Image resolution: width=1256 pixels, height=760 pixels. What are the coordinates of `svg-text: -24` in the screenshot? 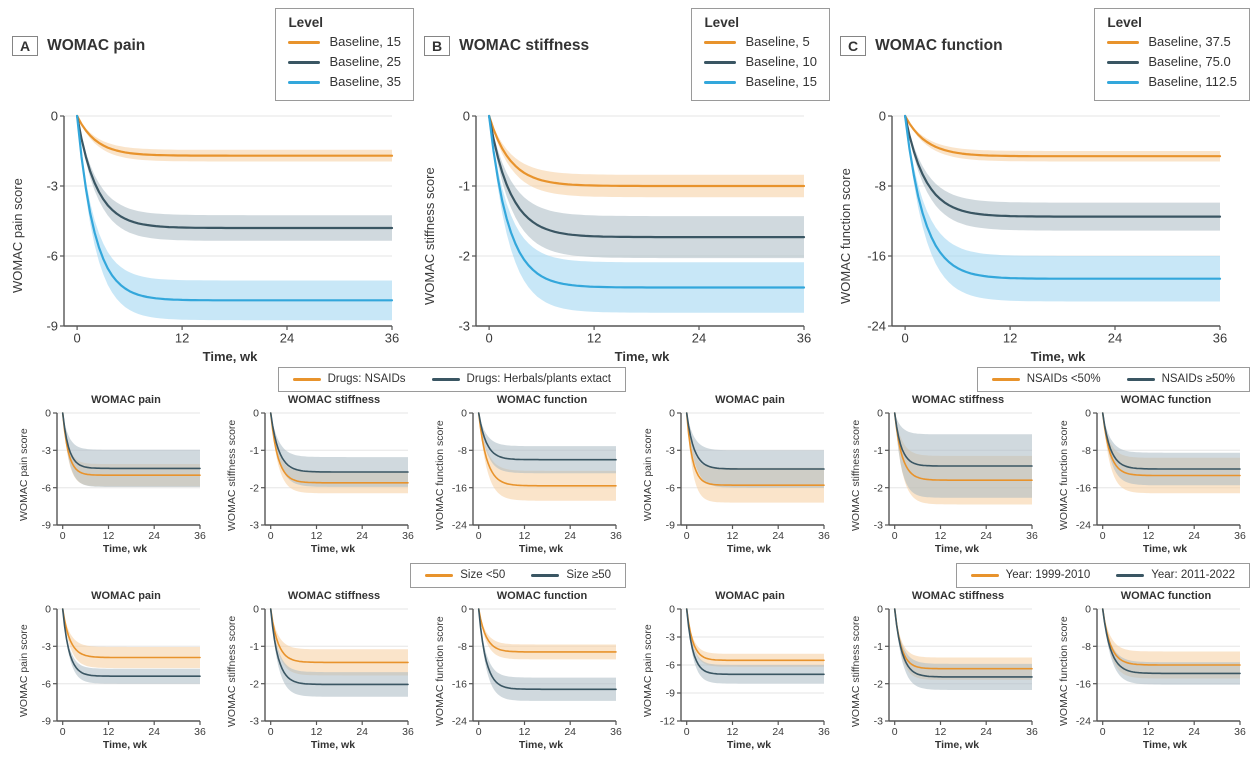 It's located at (1083, 722).